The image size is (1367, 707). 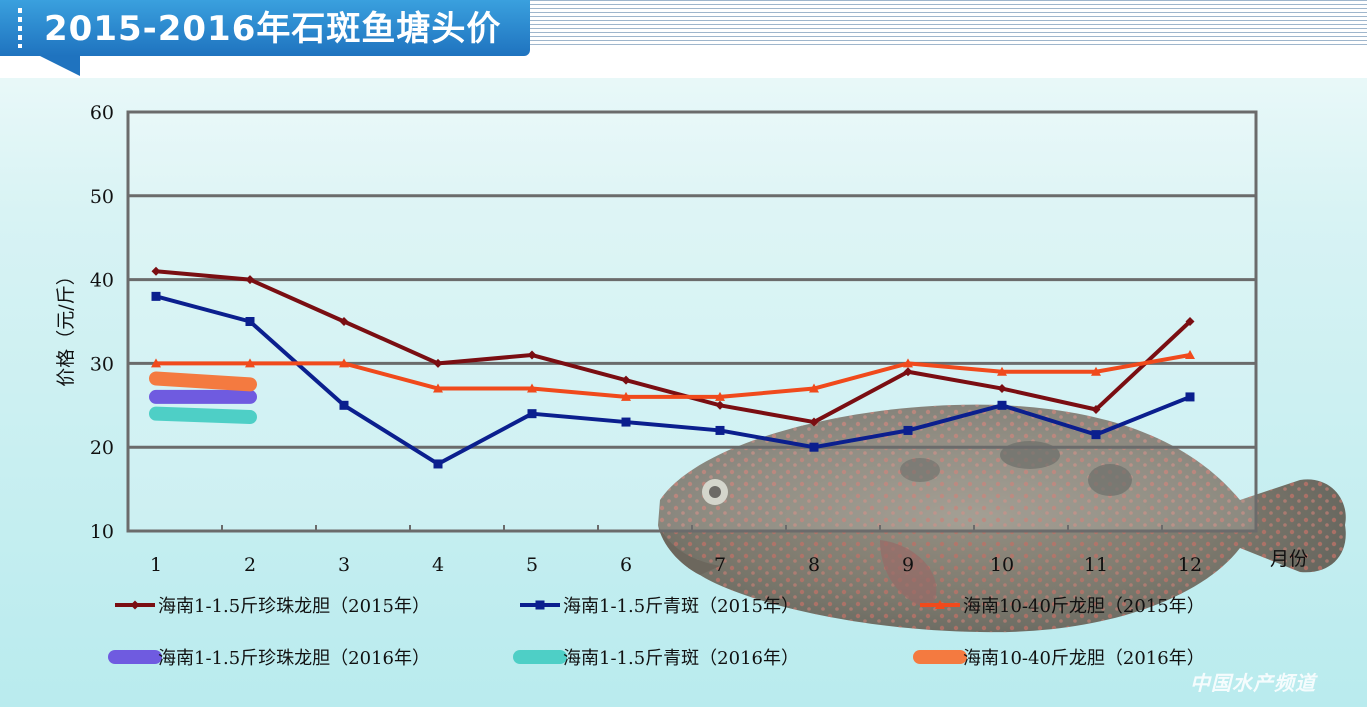 What do you see at coordinates (1253, 683) in the screenshot?
I see `watermark-text: 中国水产频道` at bounding box center [1253, 683].